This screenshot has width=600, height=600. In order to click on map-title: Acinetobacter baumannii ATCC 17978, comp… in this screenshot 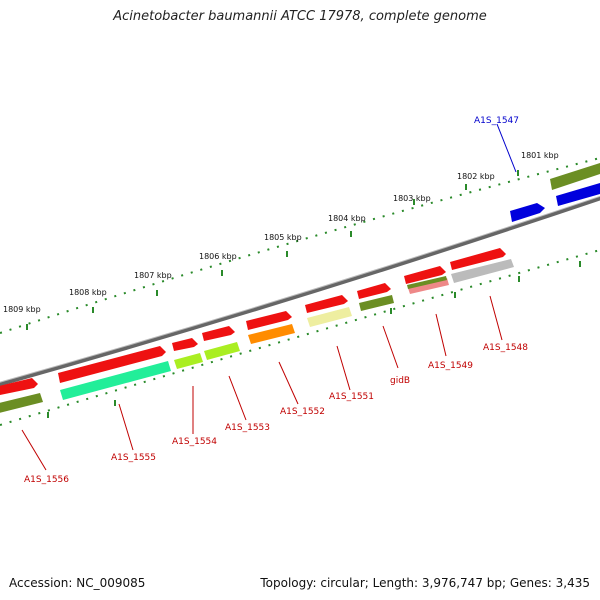, I will do `click(300, 16)`.